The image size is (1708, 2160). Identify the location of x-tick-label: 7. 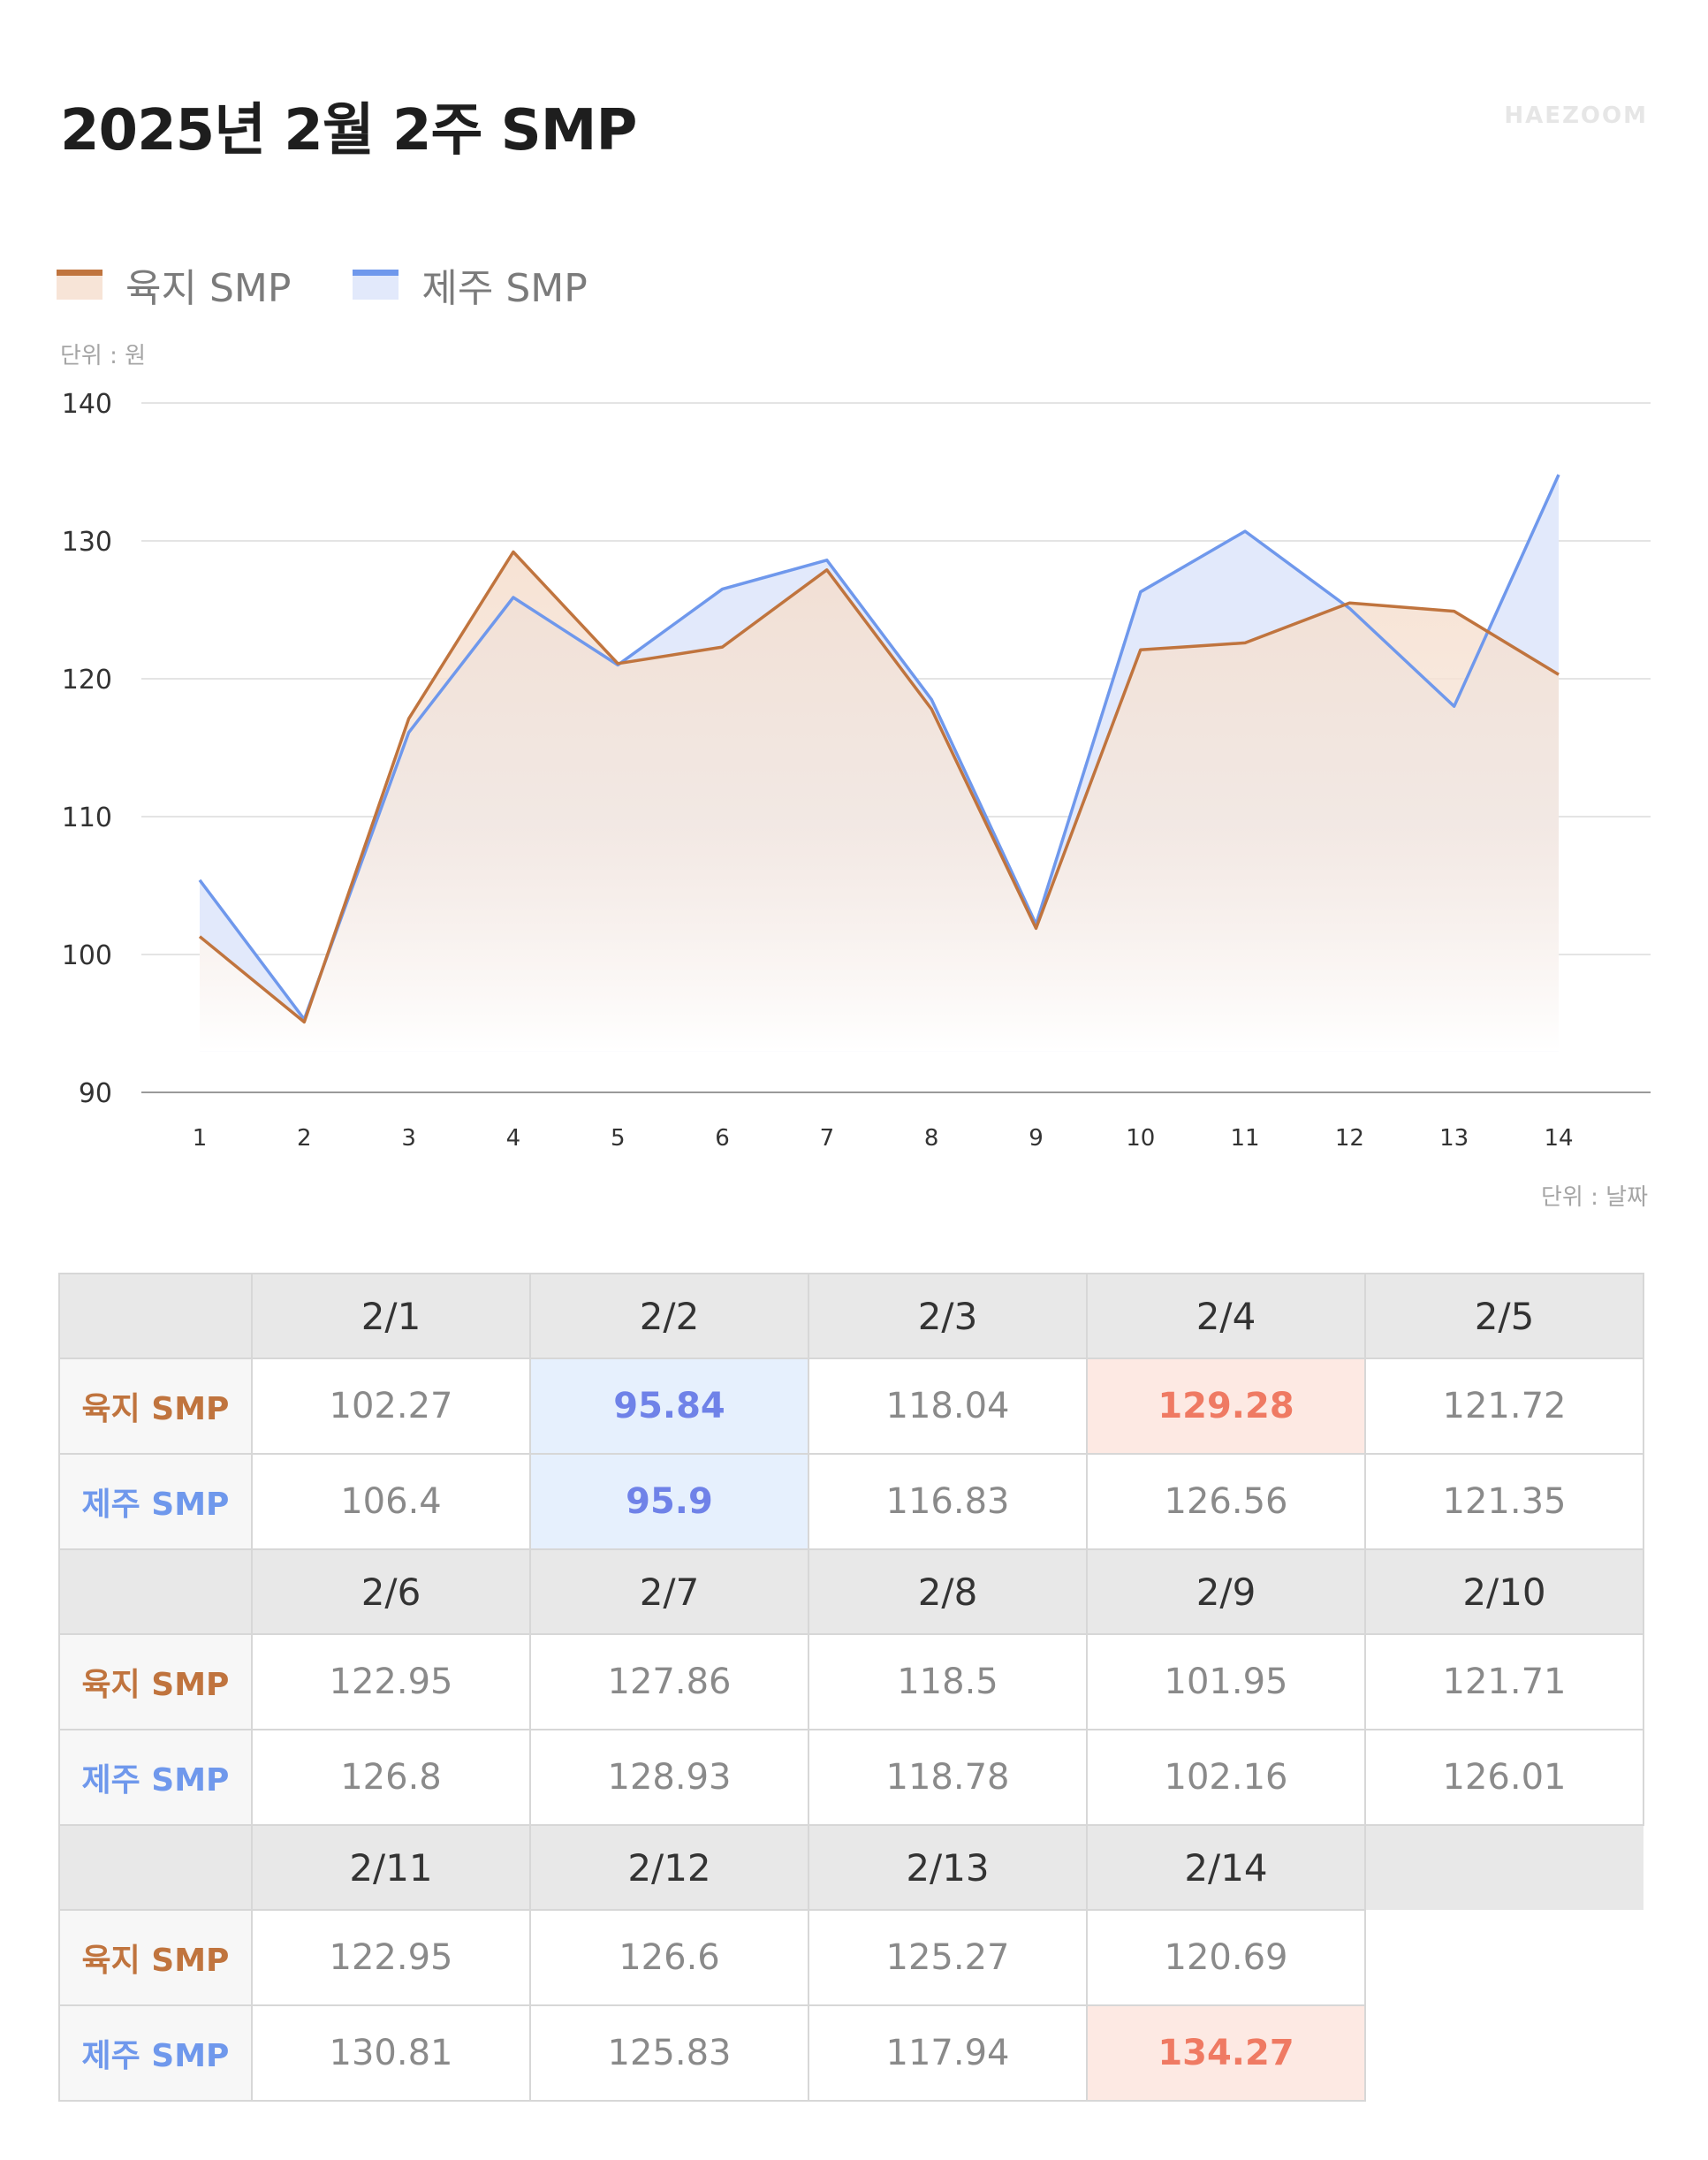
(827, 1139).